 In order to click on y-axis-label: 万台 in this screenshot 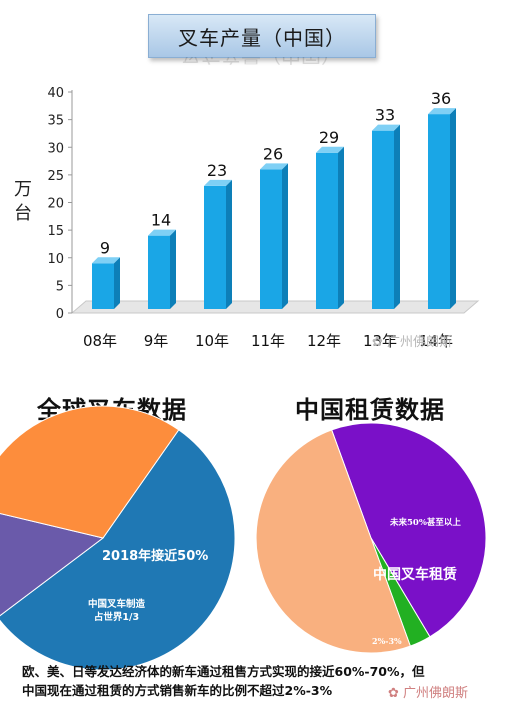, I will do `click(23, 201)`.